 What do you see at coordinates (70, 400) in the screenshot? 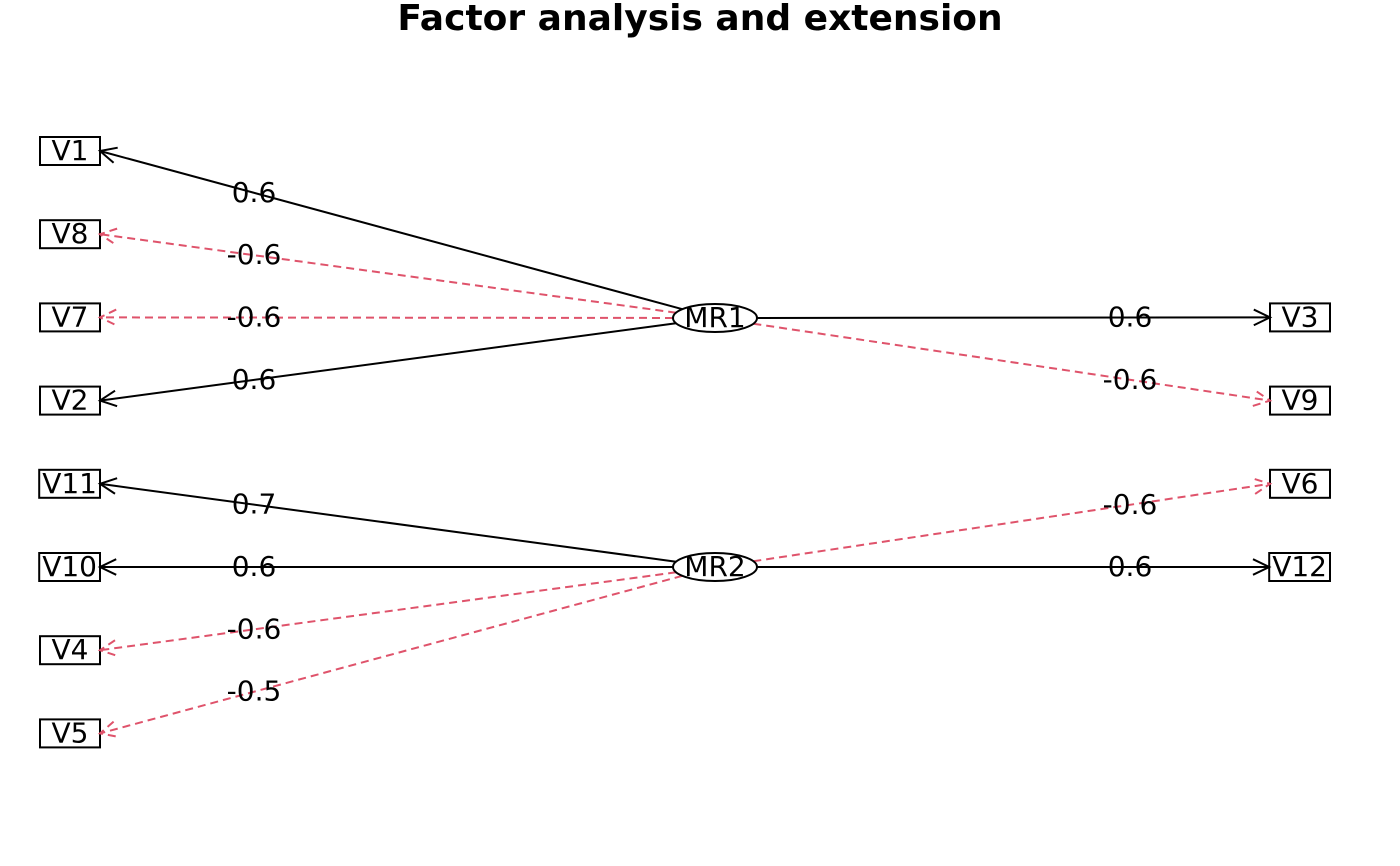
I see `node-label: V2` at bounding box center [70, 400].